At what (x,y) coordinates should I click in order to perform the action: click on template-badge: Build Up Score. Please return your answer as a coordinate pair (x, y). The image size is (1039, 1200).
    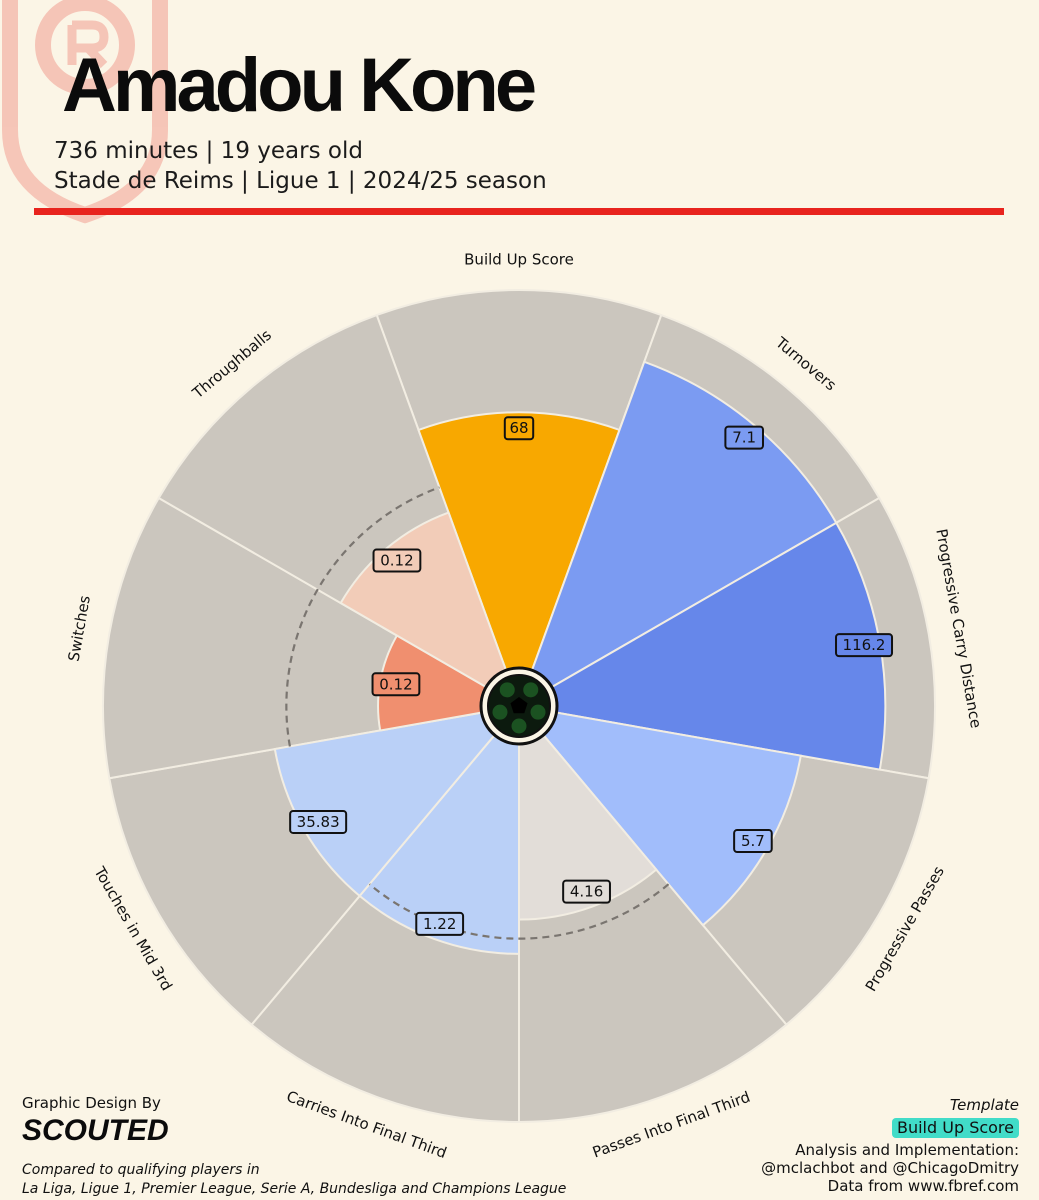
    Looking at the image, I should click on (955, 1128).